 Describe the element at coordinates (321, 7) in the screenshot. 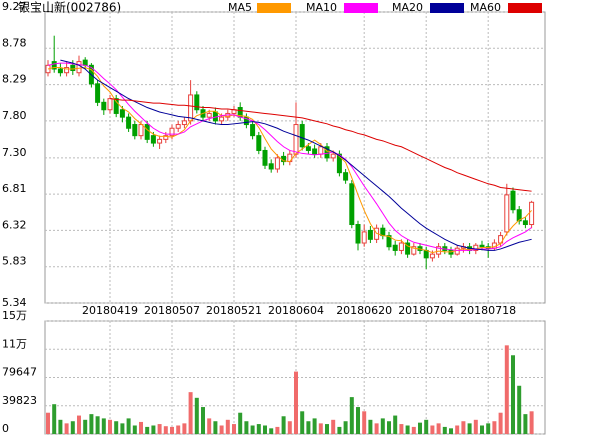

I see `legend-label: MA10` at that location.